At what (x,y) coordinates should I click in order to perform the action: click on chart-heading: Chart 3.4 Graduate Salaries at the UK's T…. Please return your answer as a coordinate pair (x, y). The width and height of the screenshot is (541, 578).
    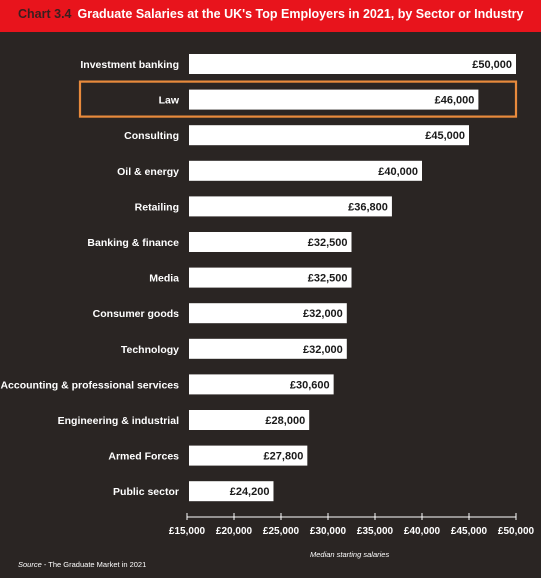
    Looking at the image, I should click on (270, 14).